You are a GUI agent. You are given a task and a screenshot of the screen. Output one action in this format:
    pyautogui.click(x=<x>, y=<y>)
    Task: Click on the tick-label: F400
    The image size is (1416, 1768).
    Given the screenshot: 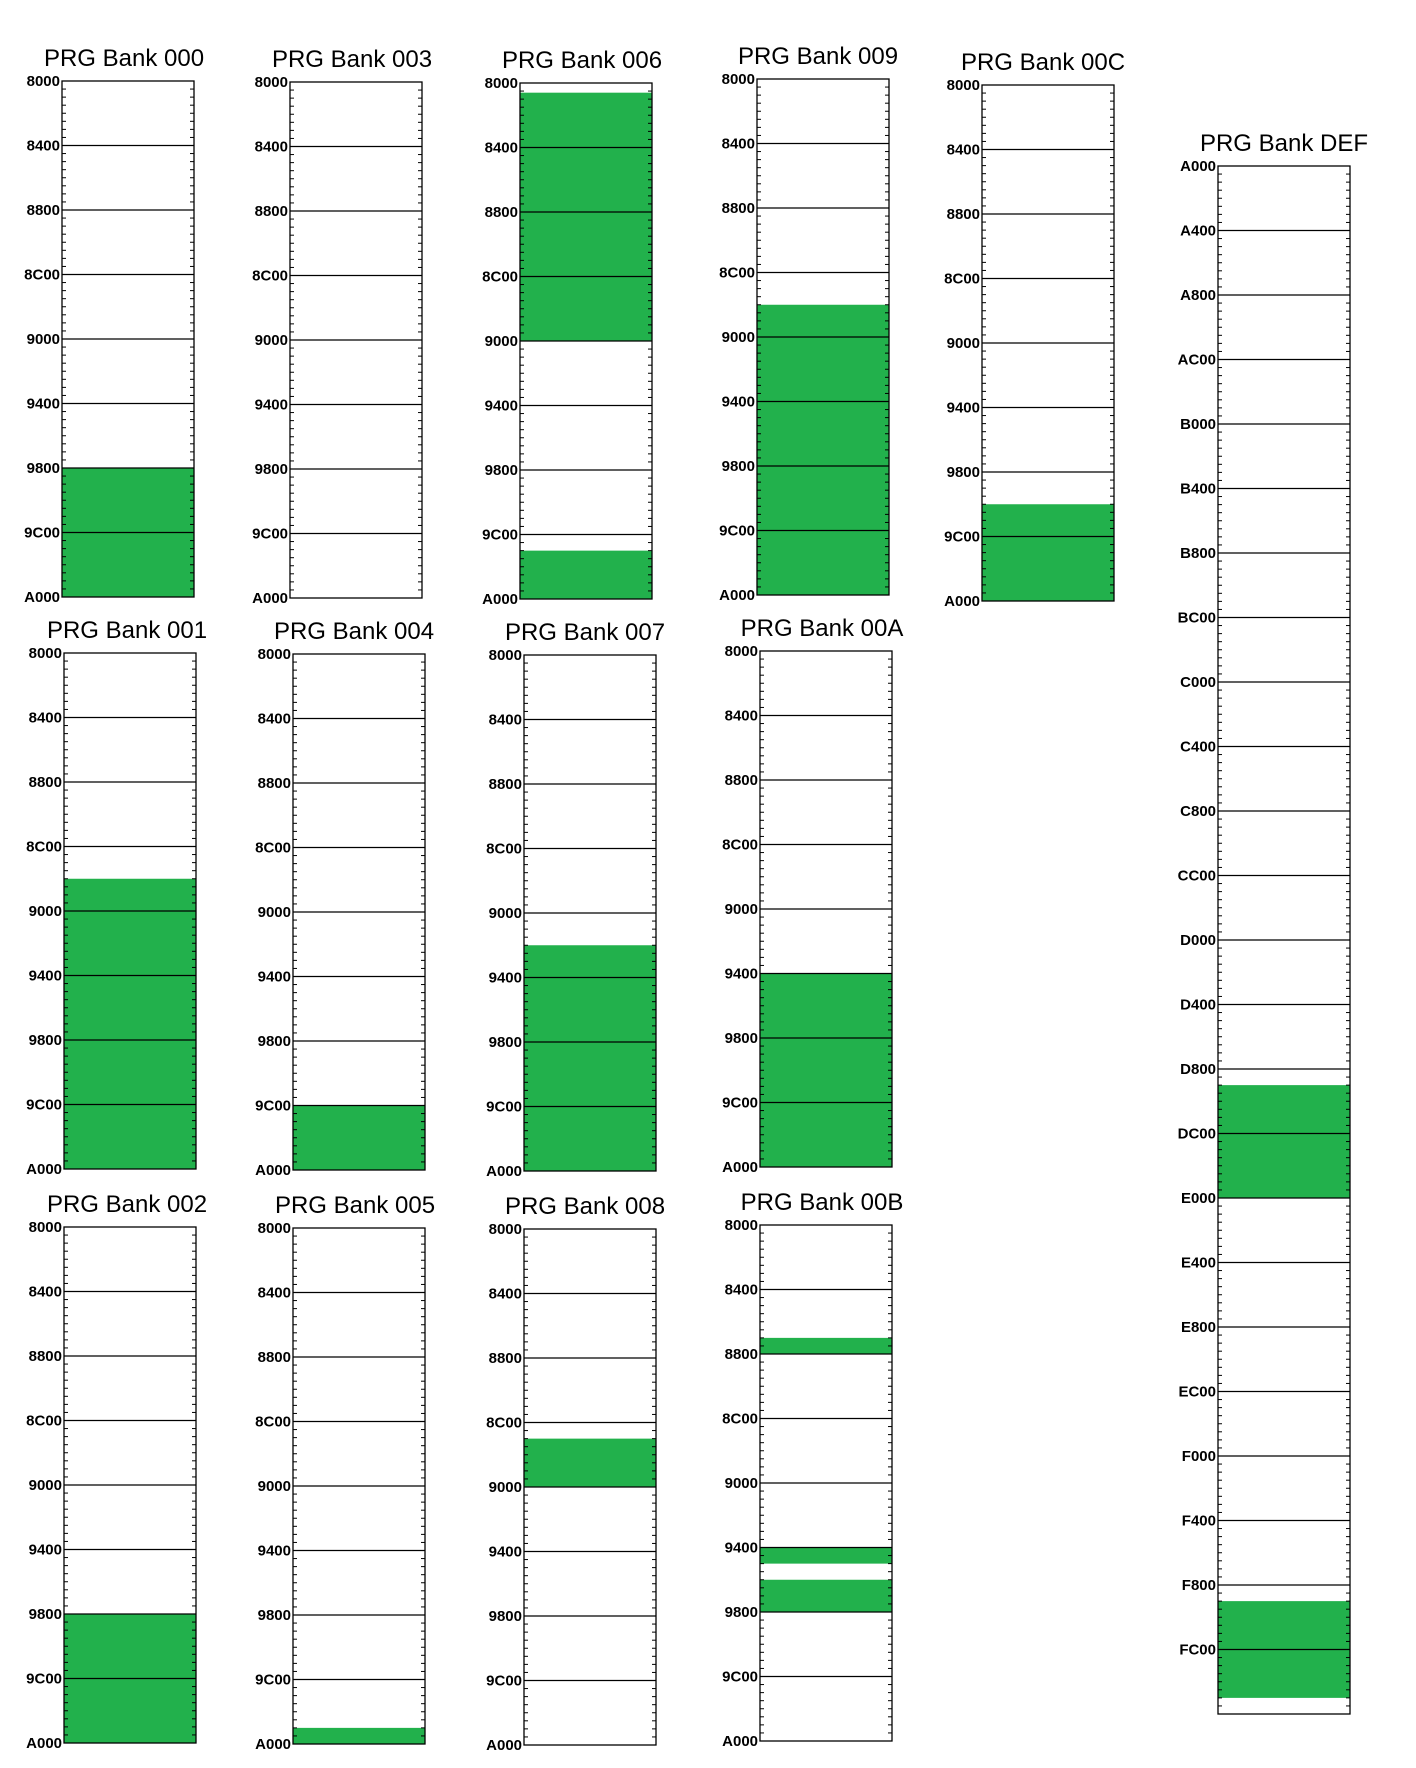 What is the action you would take?
    pyautogui.click(x=1199, y=1521)
    